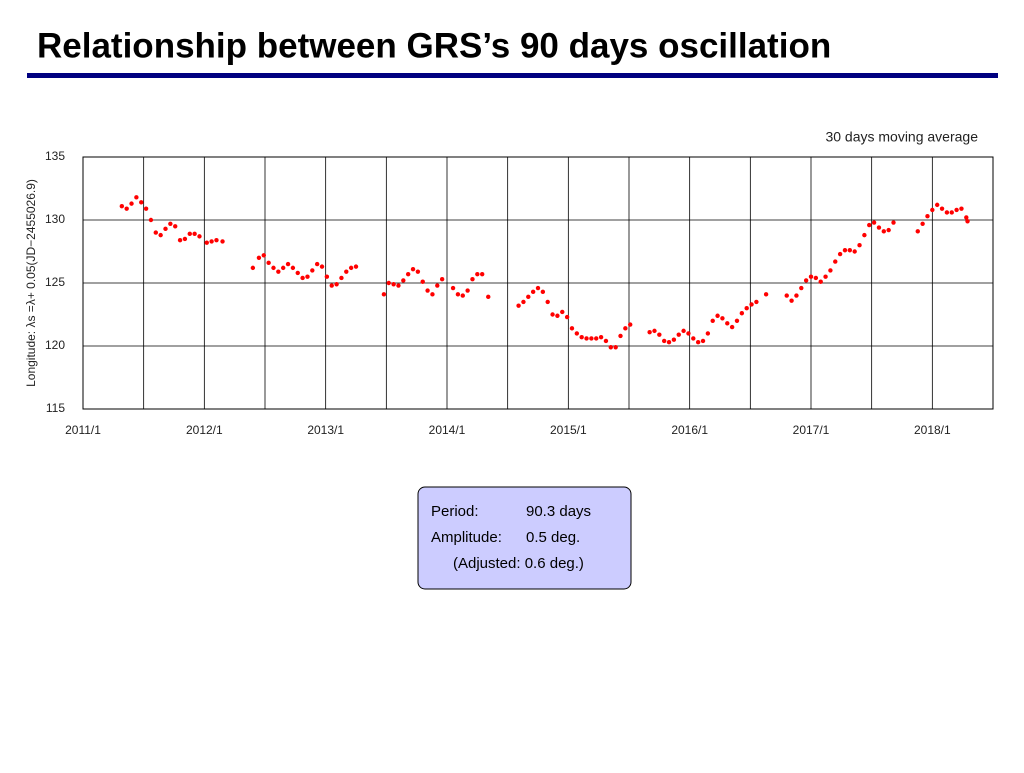  I want to click on info-value: 0.5 deg., so click(553, 537).